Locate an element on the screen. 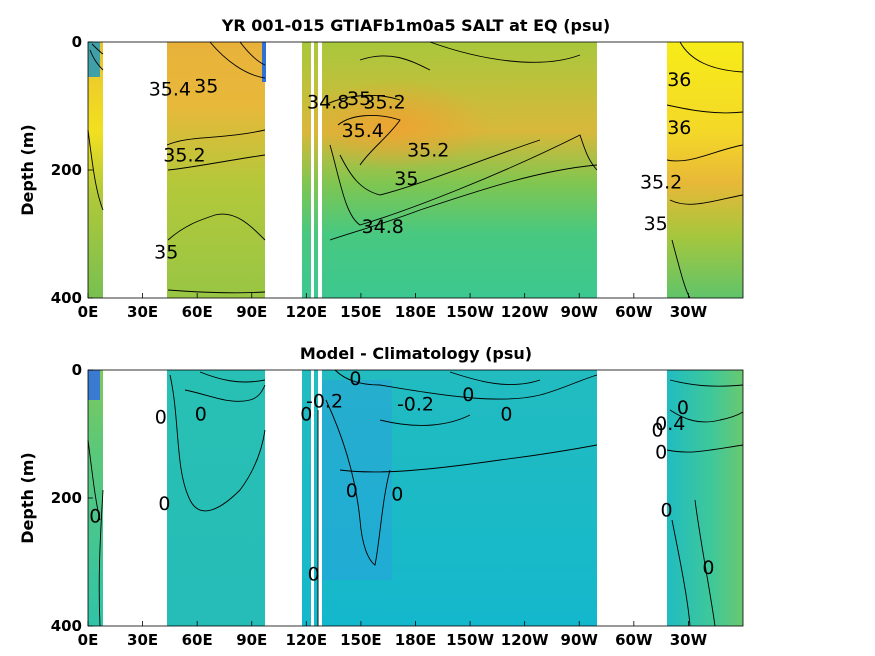 This screenshot has height=656, width=875. salt-max-core is located at coordinates (395, 125).